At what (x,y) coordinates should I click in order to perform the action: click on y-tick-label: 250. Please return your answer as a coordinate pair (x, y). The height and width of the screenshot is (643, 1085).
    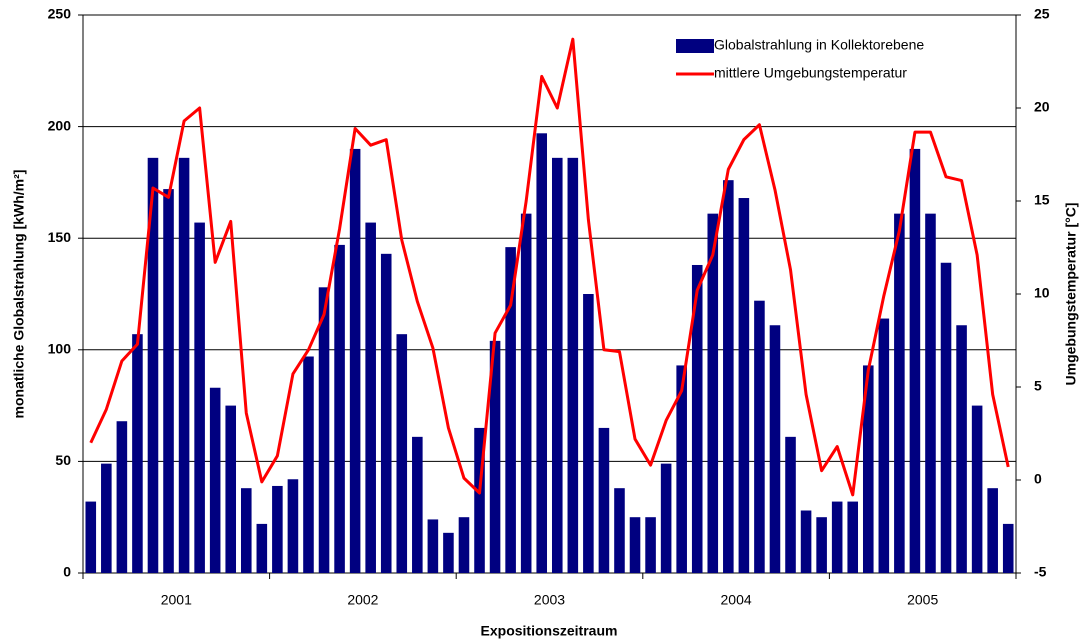
    Looking at the image, I should click on (60, 14).